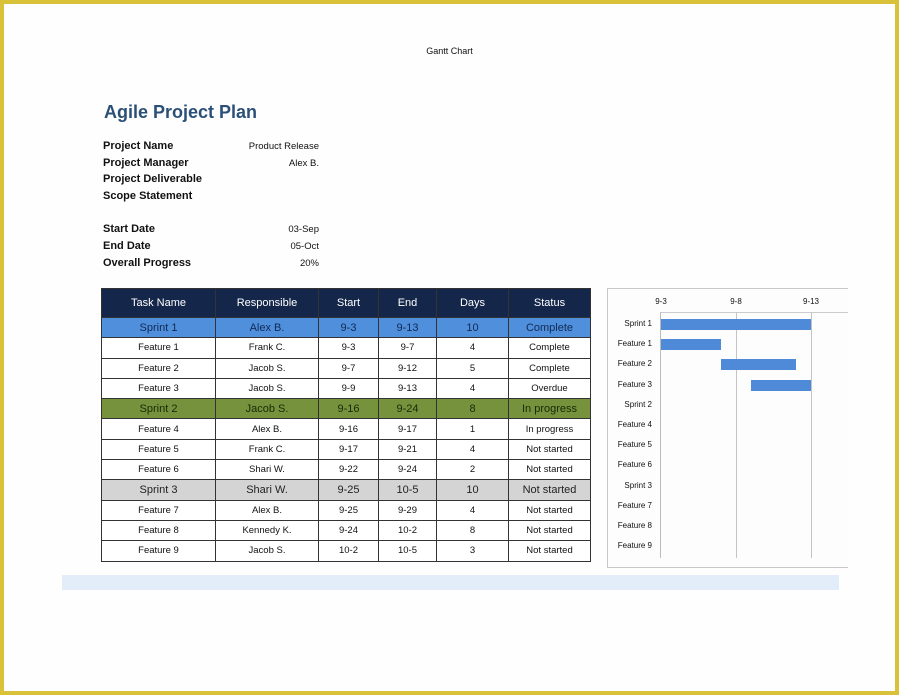 This screenshot has width=899, height=695. I want to click on gantt-row-label: Feature 1, so click(634, 343).